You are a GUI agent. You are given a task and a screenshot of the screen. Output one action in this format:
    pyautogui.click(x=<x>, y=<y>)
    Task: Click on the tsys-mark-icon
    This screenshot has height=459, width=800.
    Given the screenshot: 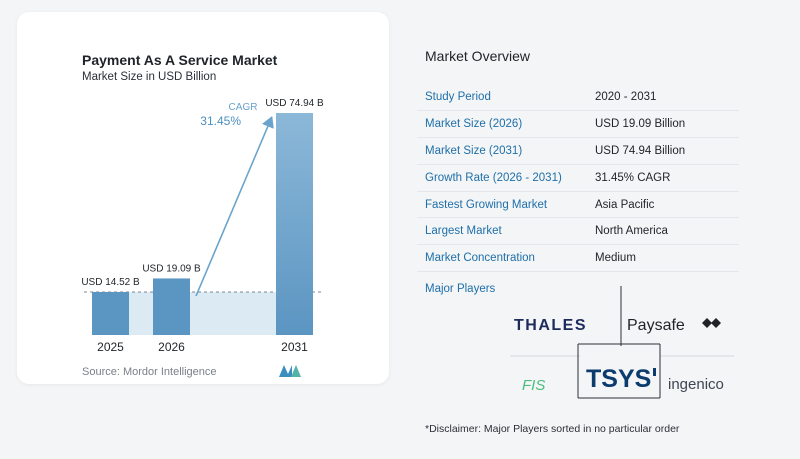 What is the action you would take?
    pyautogui.click(x=654, y=372)
    